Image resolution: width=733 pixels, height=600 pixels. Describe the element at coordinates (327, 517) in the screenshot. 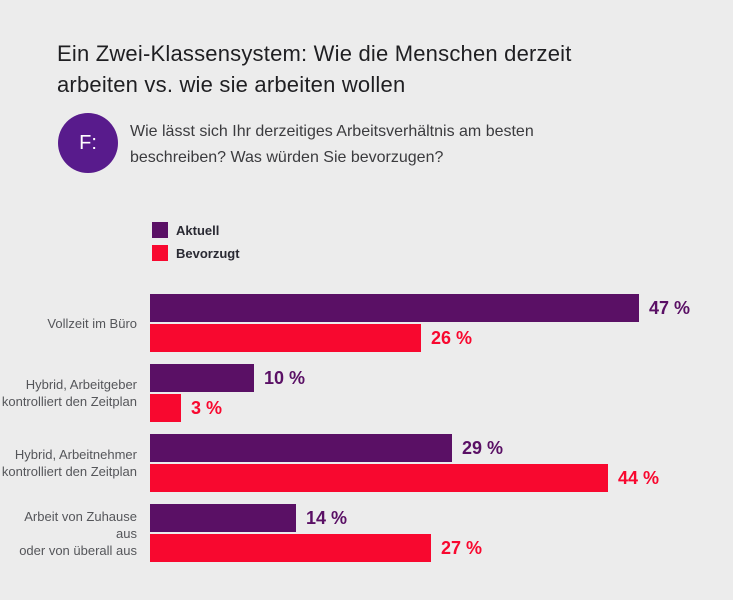

I see `bar-value-label: 14 %` at that location.